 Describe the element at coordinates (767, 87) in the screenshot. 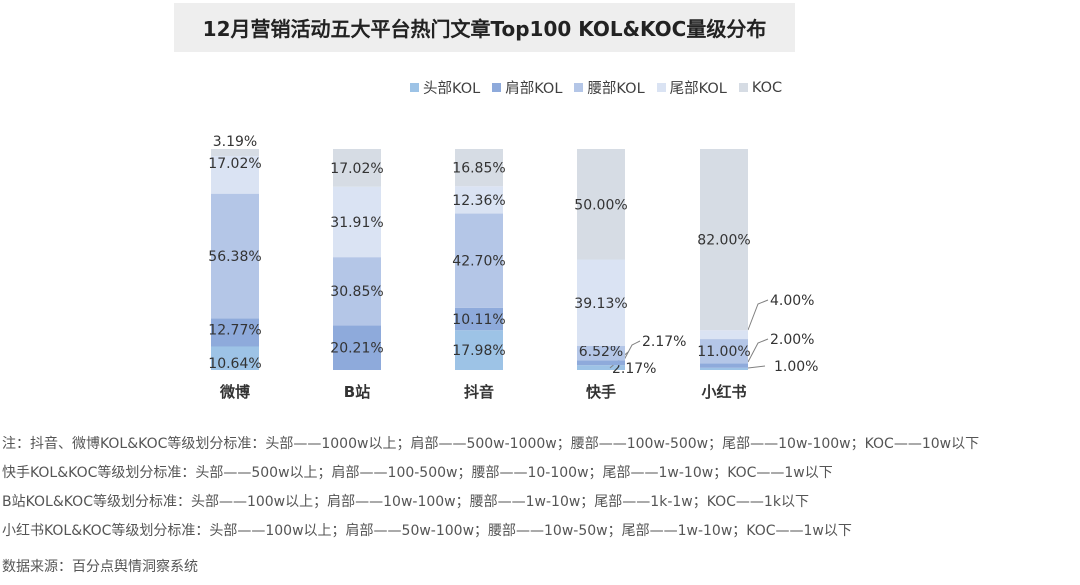

I see `legend-label: KOC` at that location.